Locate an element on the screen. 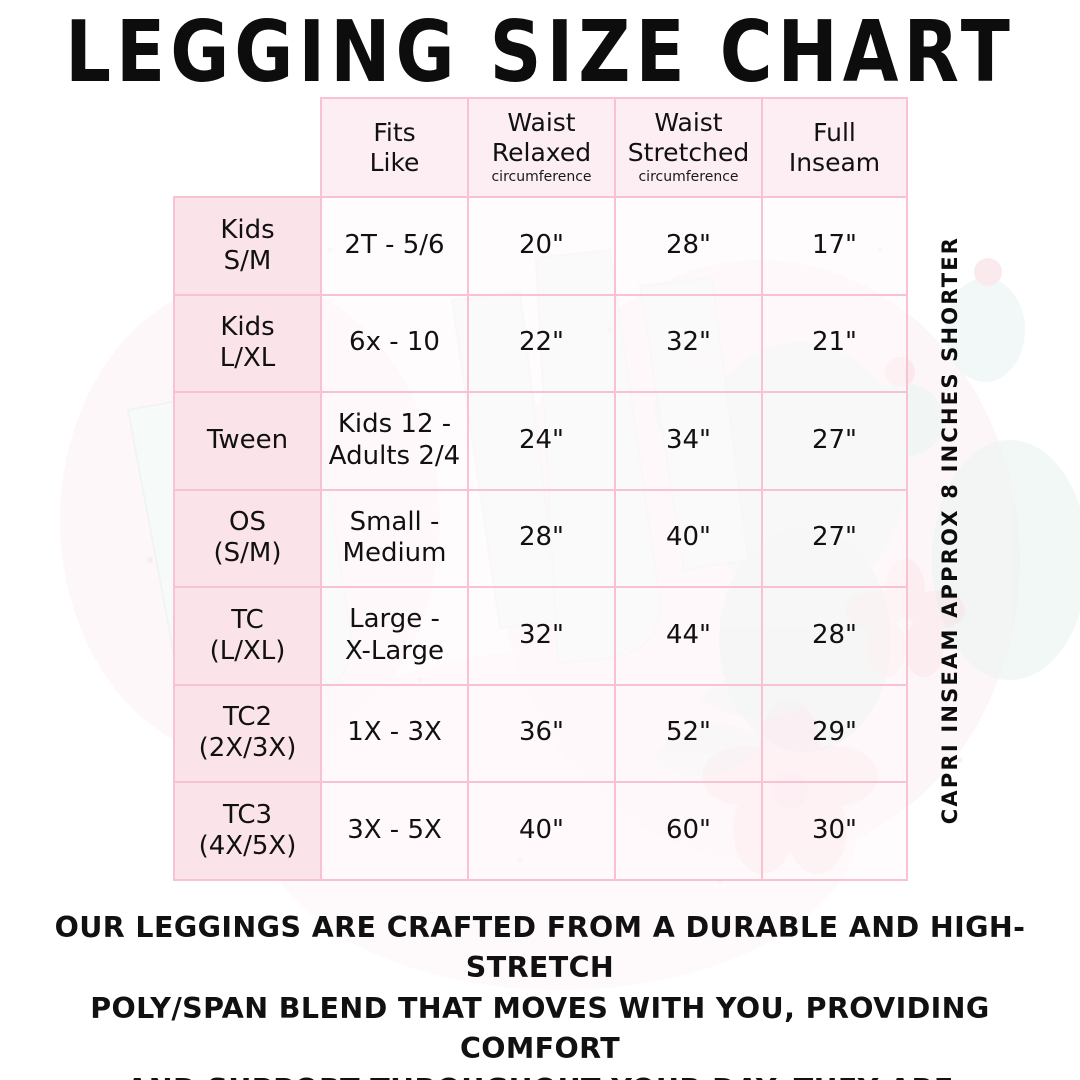  fits-like-cell: Small - Medium is located at coordinates (394, 538).